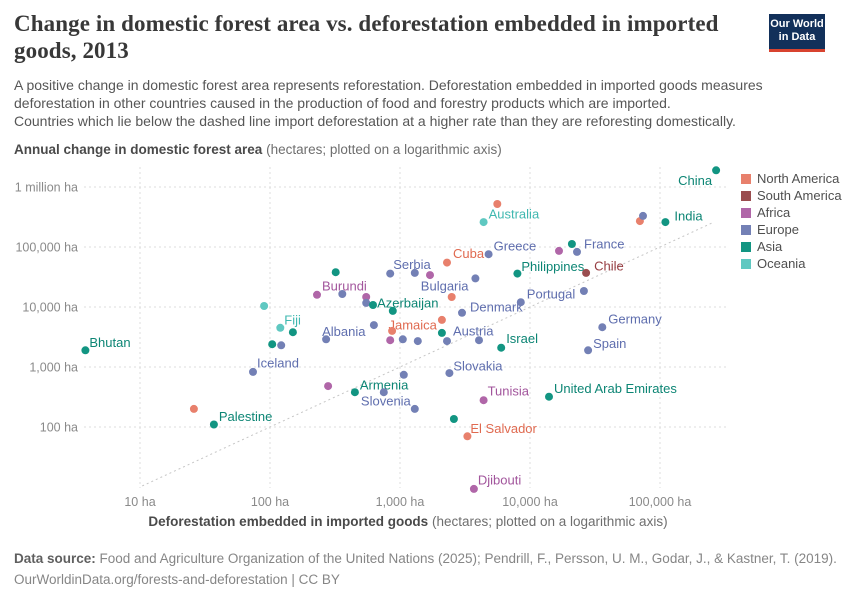 The width and height of the screenshot is (850, 600). What do you see at coordinates (441, 319) in the screenshot?
I see `data-point-jamaica` at bounding box center [441, 319].